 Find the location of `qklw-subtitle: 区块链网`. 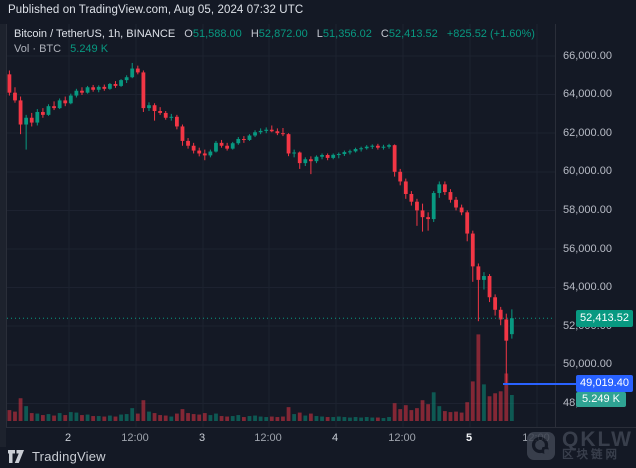

qklw-subtitle: 区块链网 is located at coordinates (591, 455).